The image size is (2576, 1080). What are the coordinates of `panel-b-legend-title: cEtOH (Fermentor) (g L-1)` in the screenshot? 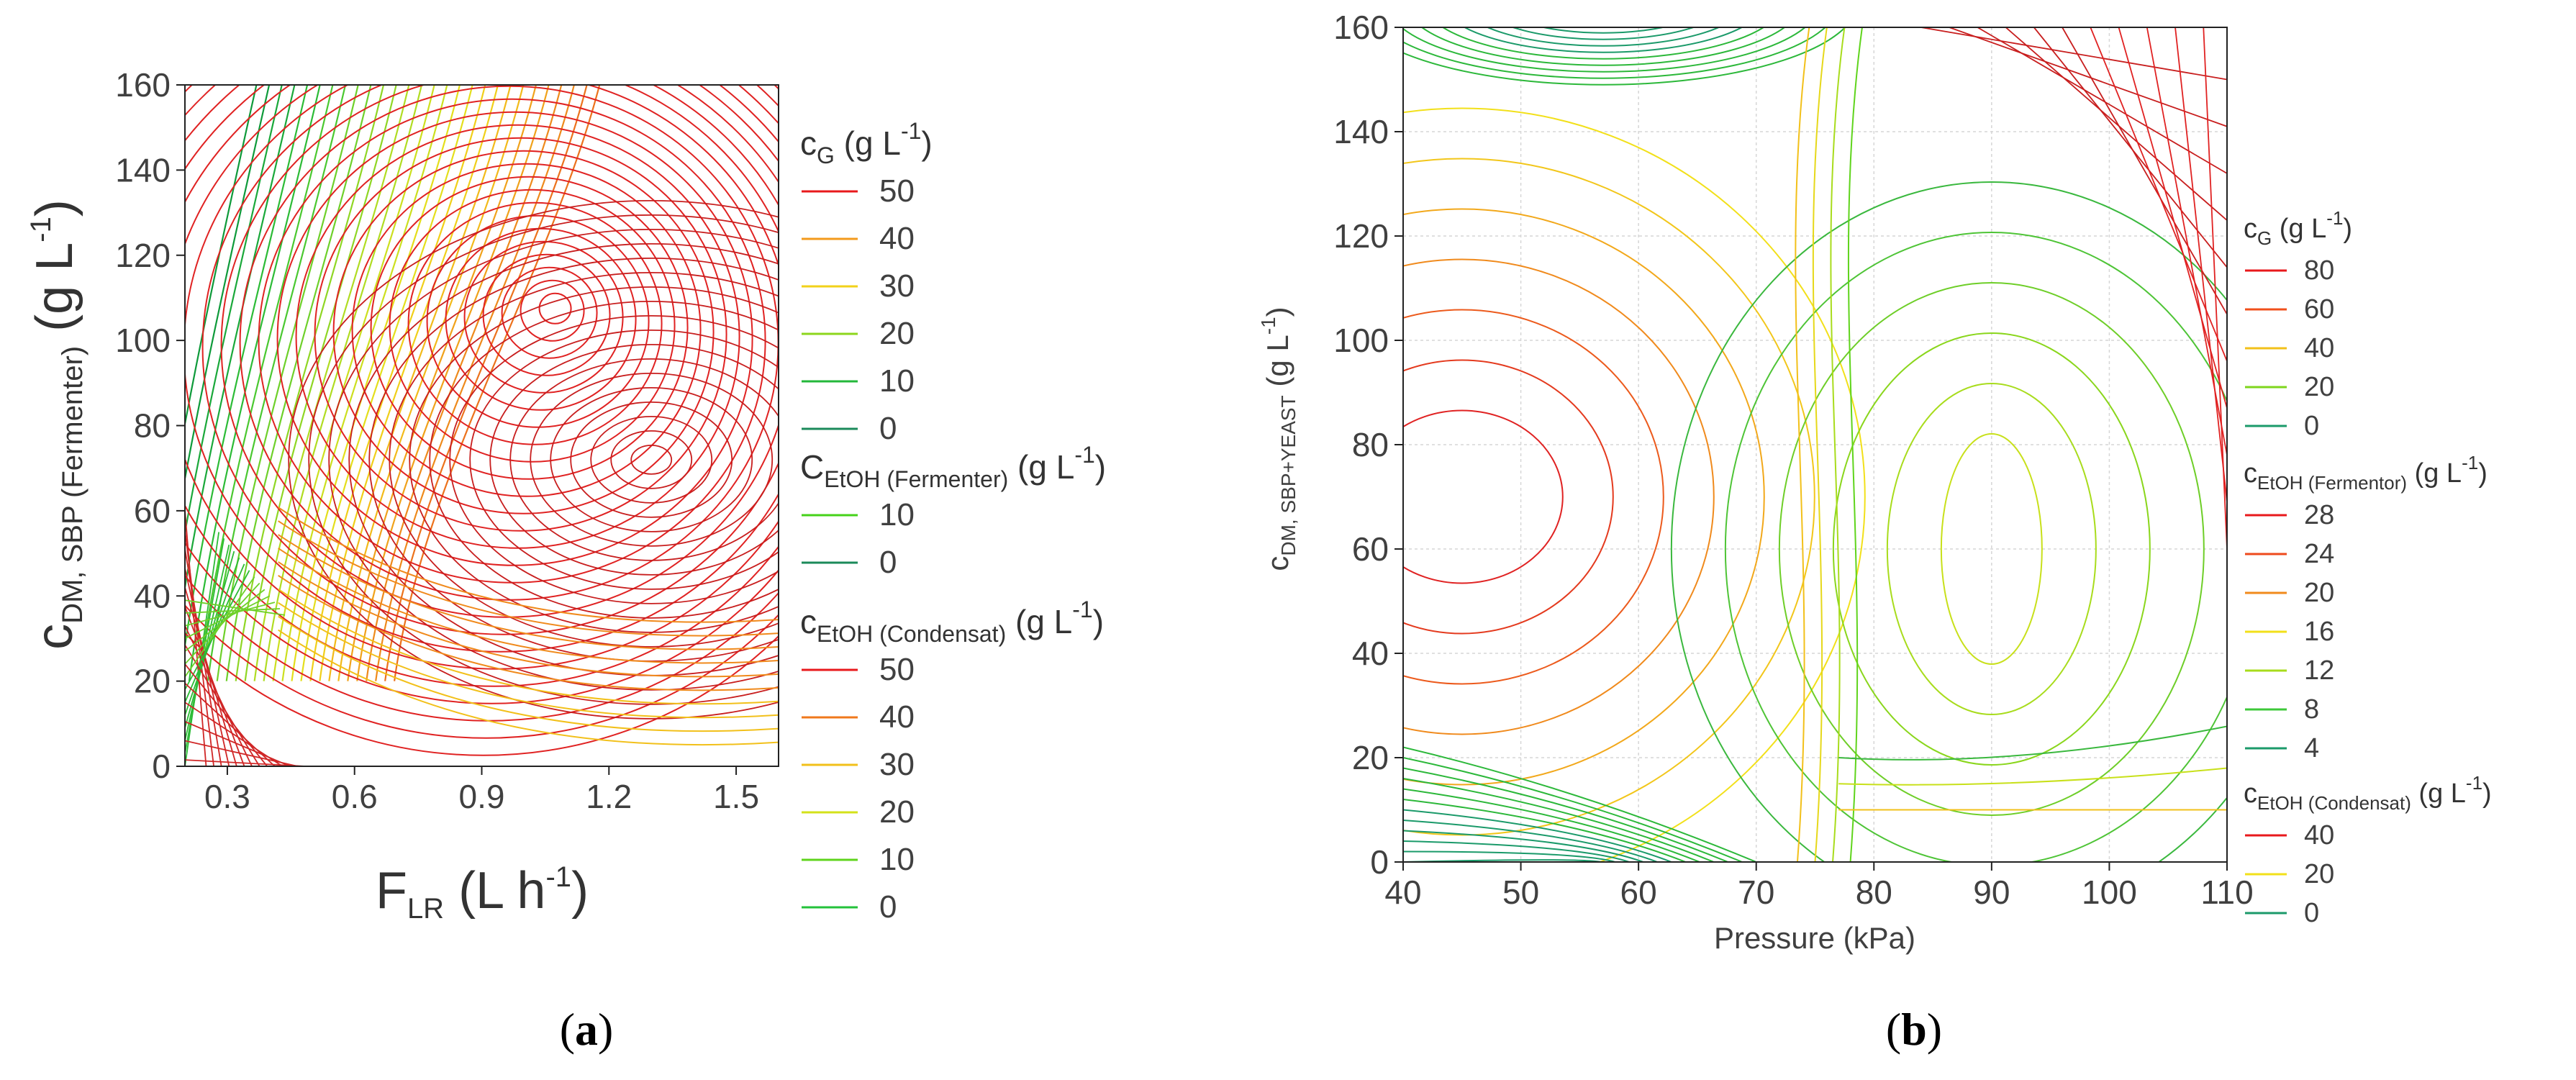 It's located at (2365, 473).